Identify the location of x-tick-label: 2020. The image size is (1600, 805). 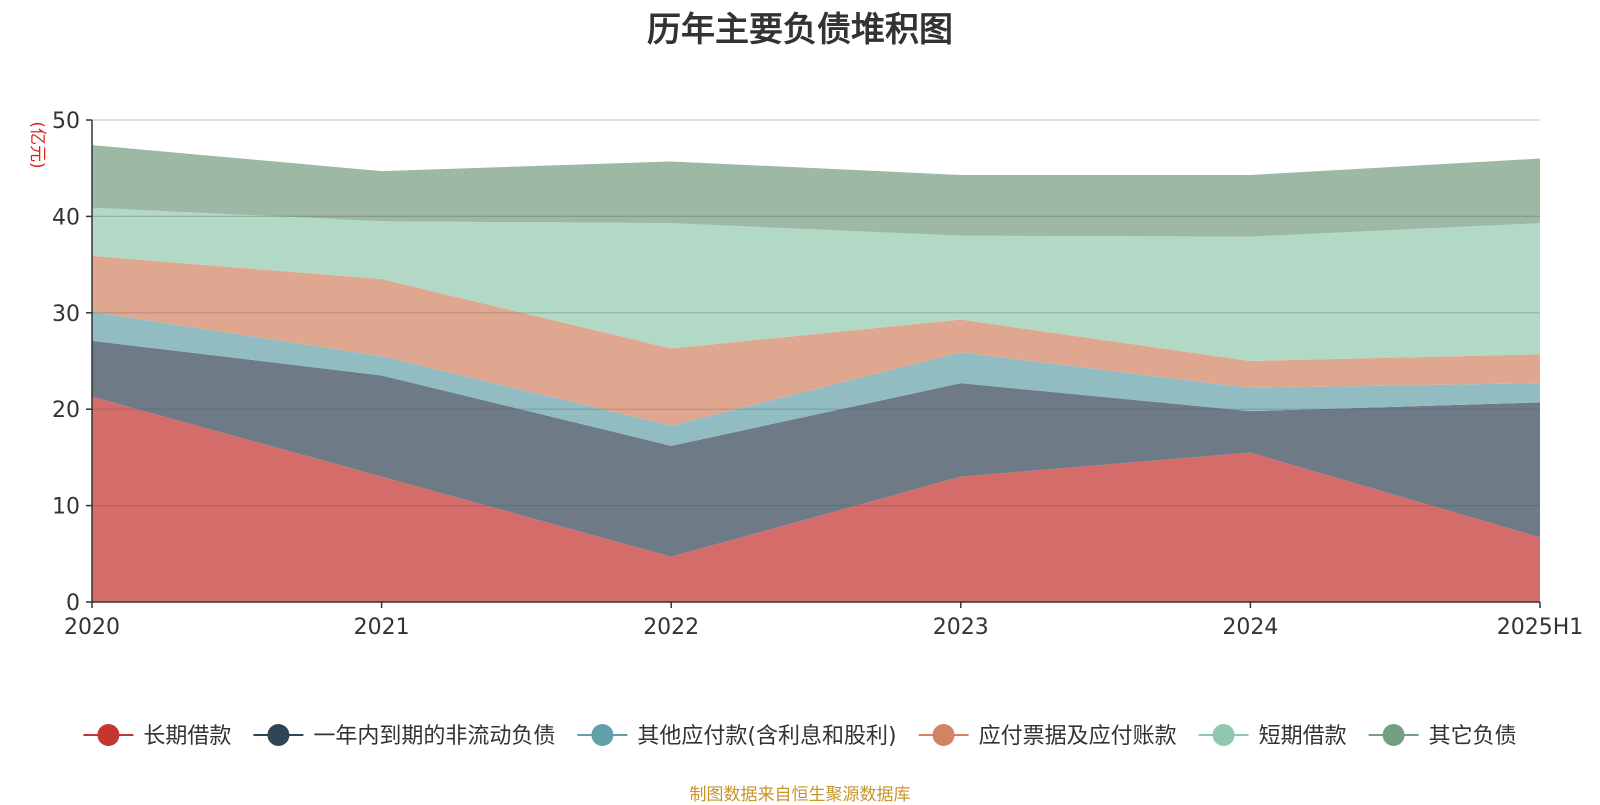
(92, 627).